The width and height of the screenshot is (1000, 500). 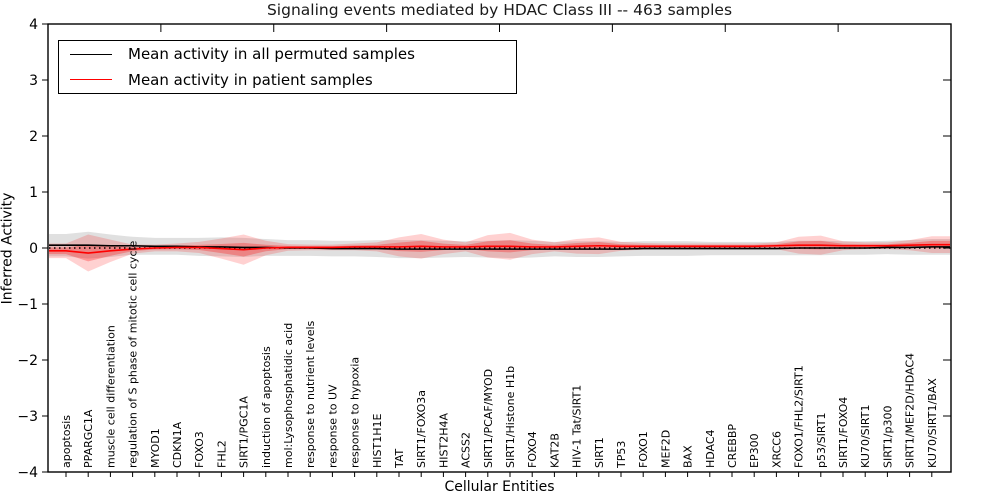 I want to click on x-tick-label: SIRT1/FOXO3a, so click(x=421, y=429).